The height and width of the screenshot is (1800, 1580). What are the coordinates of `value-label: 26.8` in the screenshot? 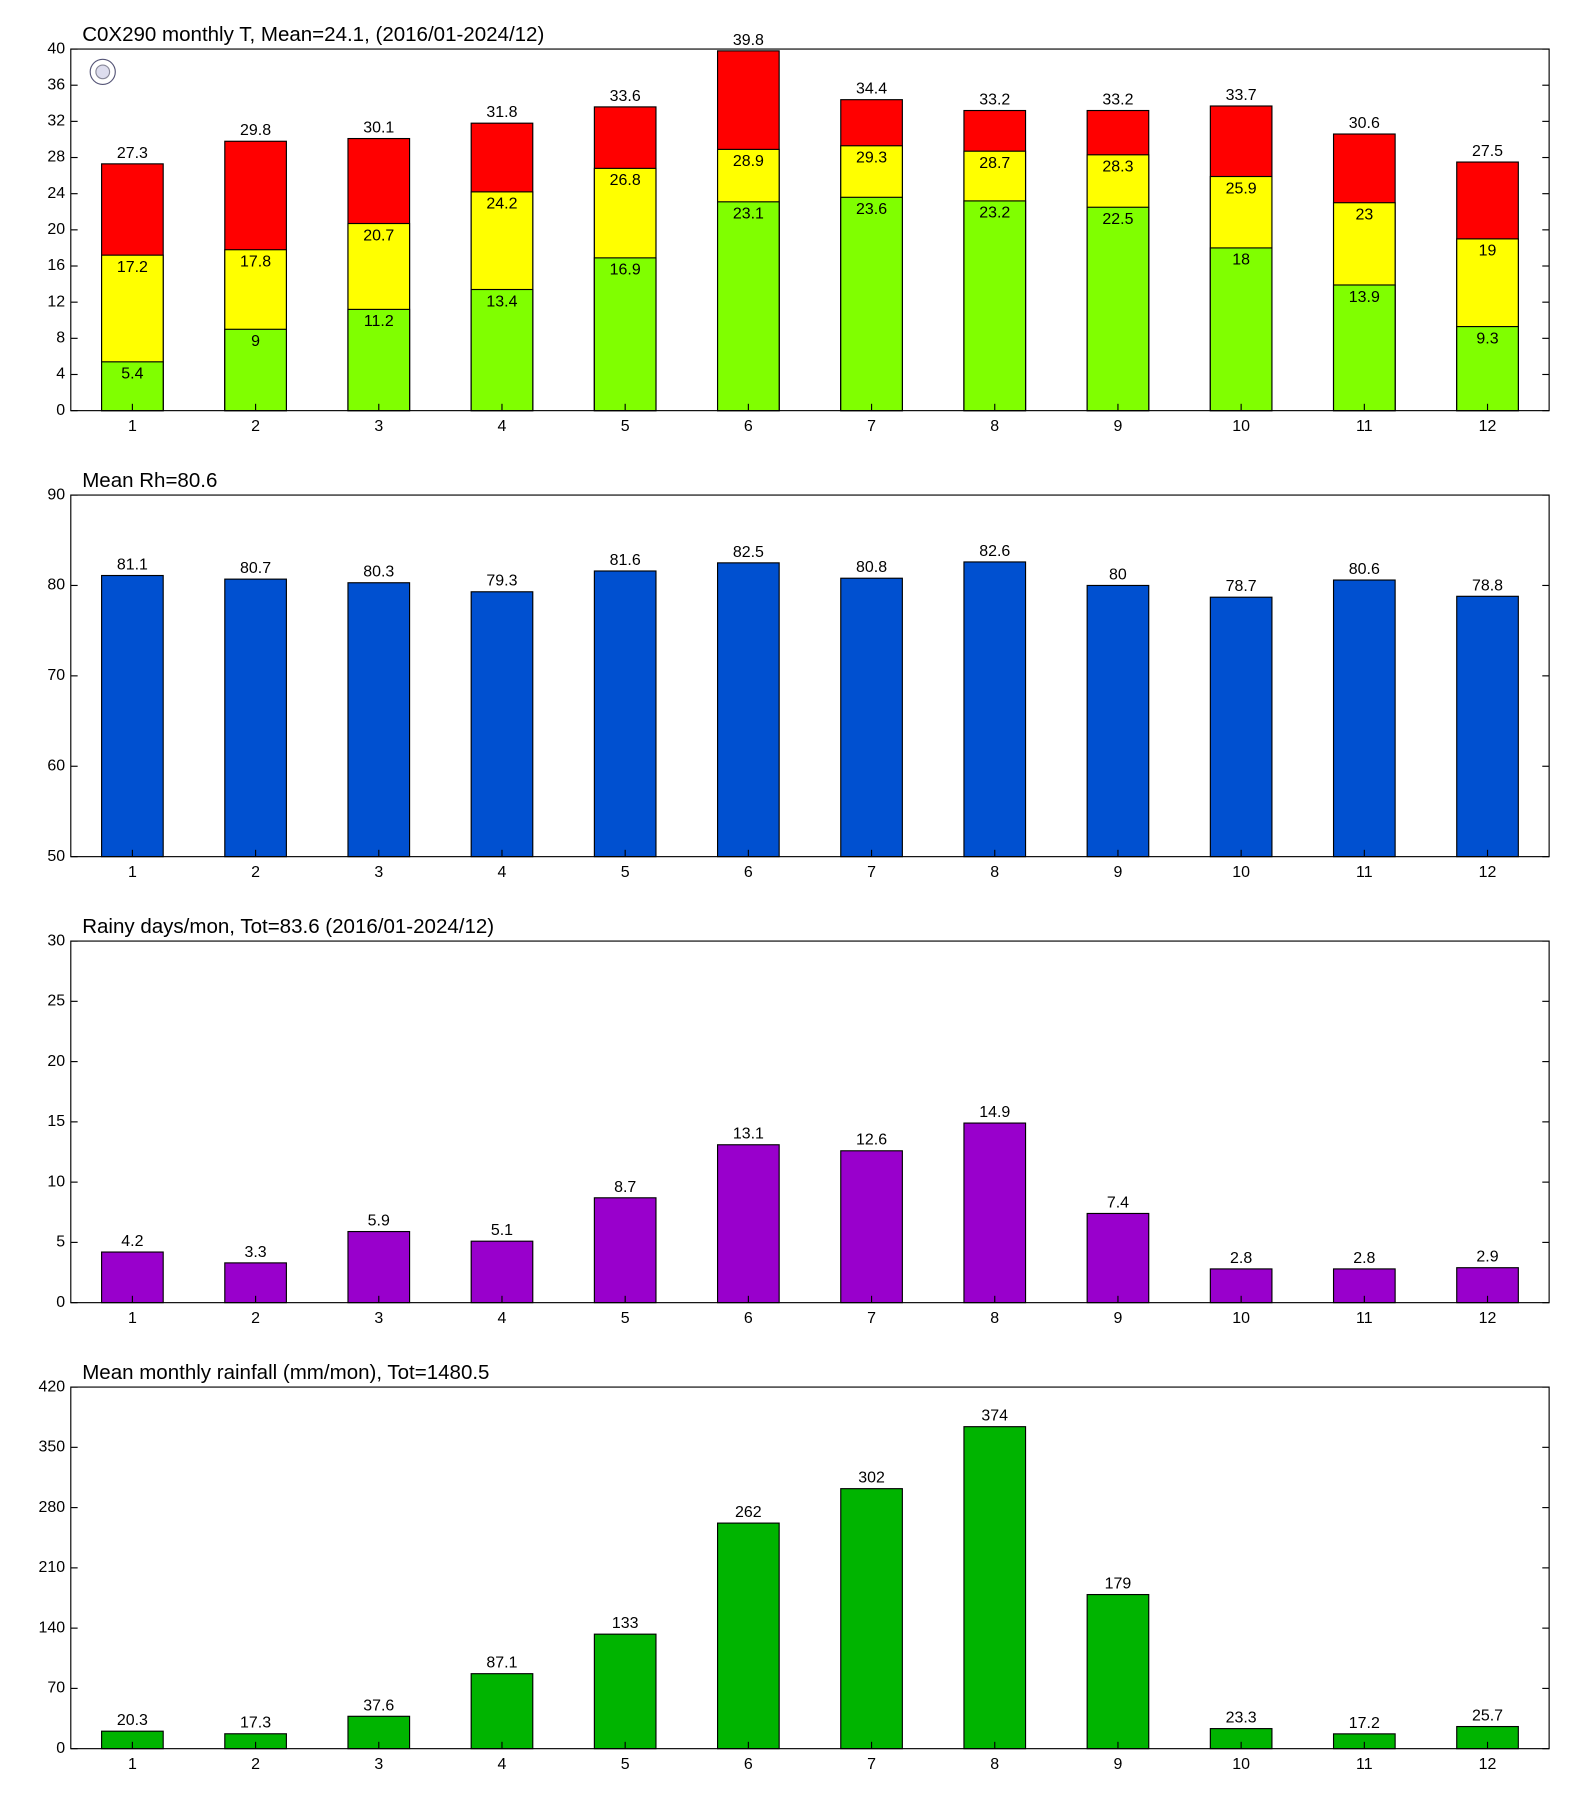 It's located at (625, 180).